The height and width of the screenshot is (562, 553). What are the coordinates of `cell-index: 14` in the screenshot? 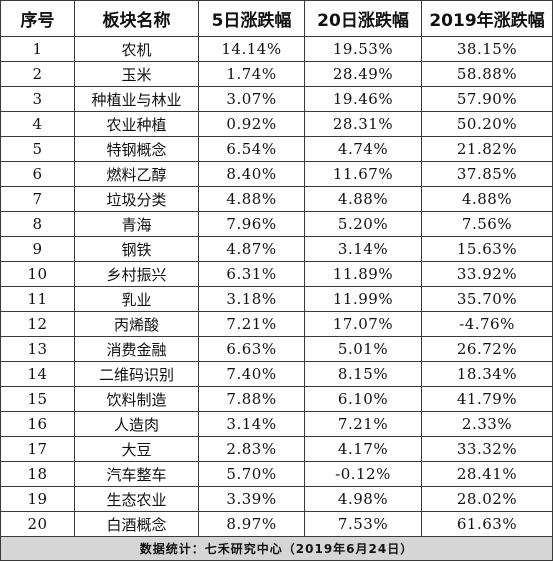 It's located at (37, 374).